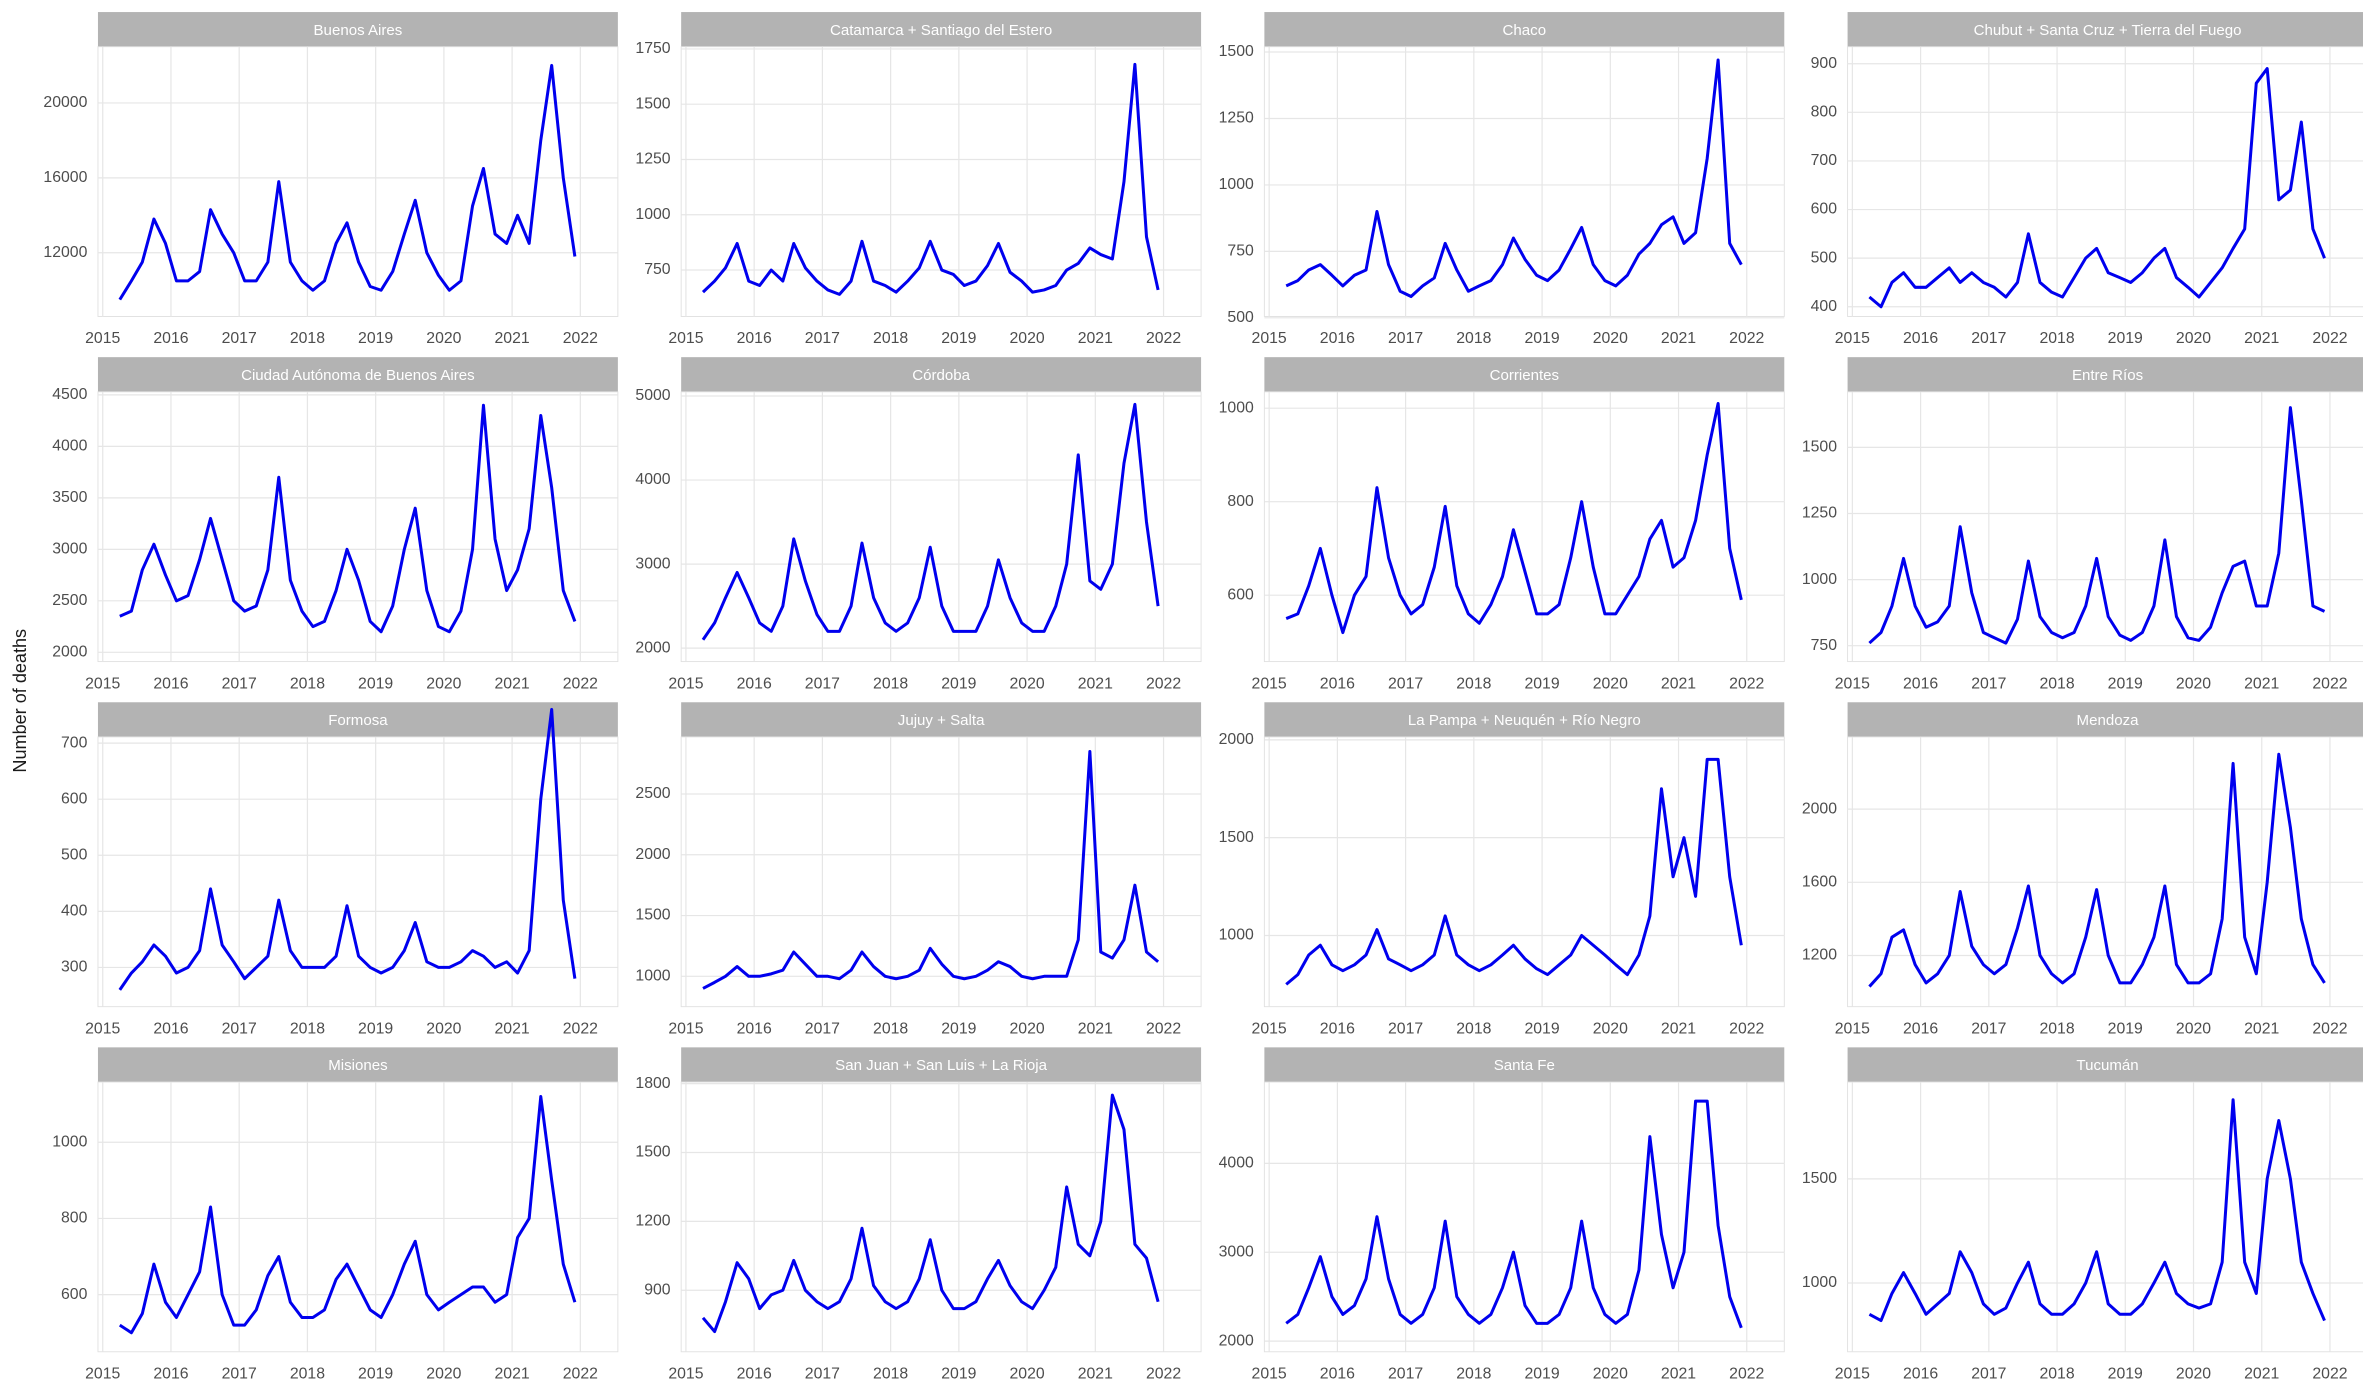 The width and height of the screenshot is (2363, 1385). I want to click on strip-title: Tucumán, so click(2107, 1065).